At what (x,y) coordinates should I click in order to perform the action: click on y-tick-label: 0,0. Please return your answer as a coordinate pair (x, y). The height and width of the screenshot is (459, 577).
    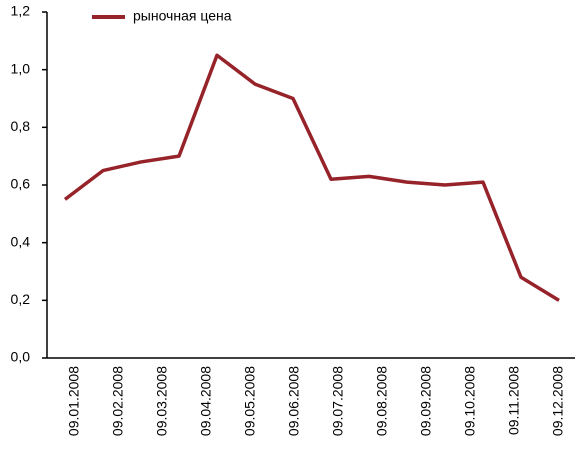
    Looking at the image, I should click on (21, 357).